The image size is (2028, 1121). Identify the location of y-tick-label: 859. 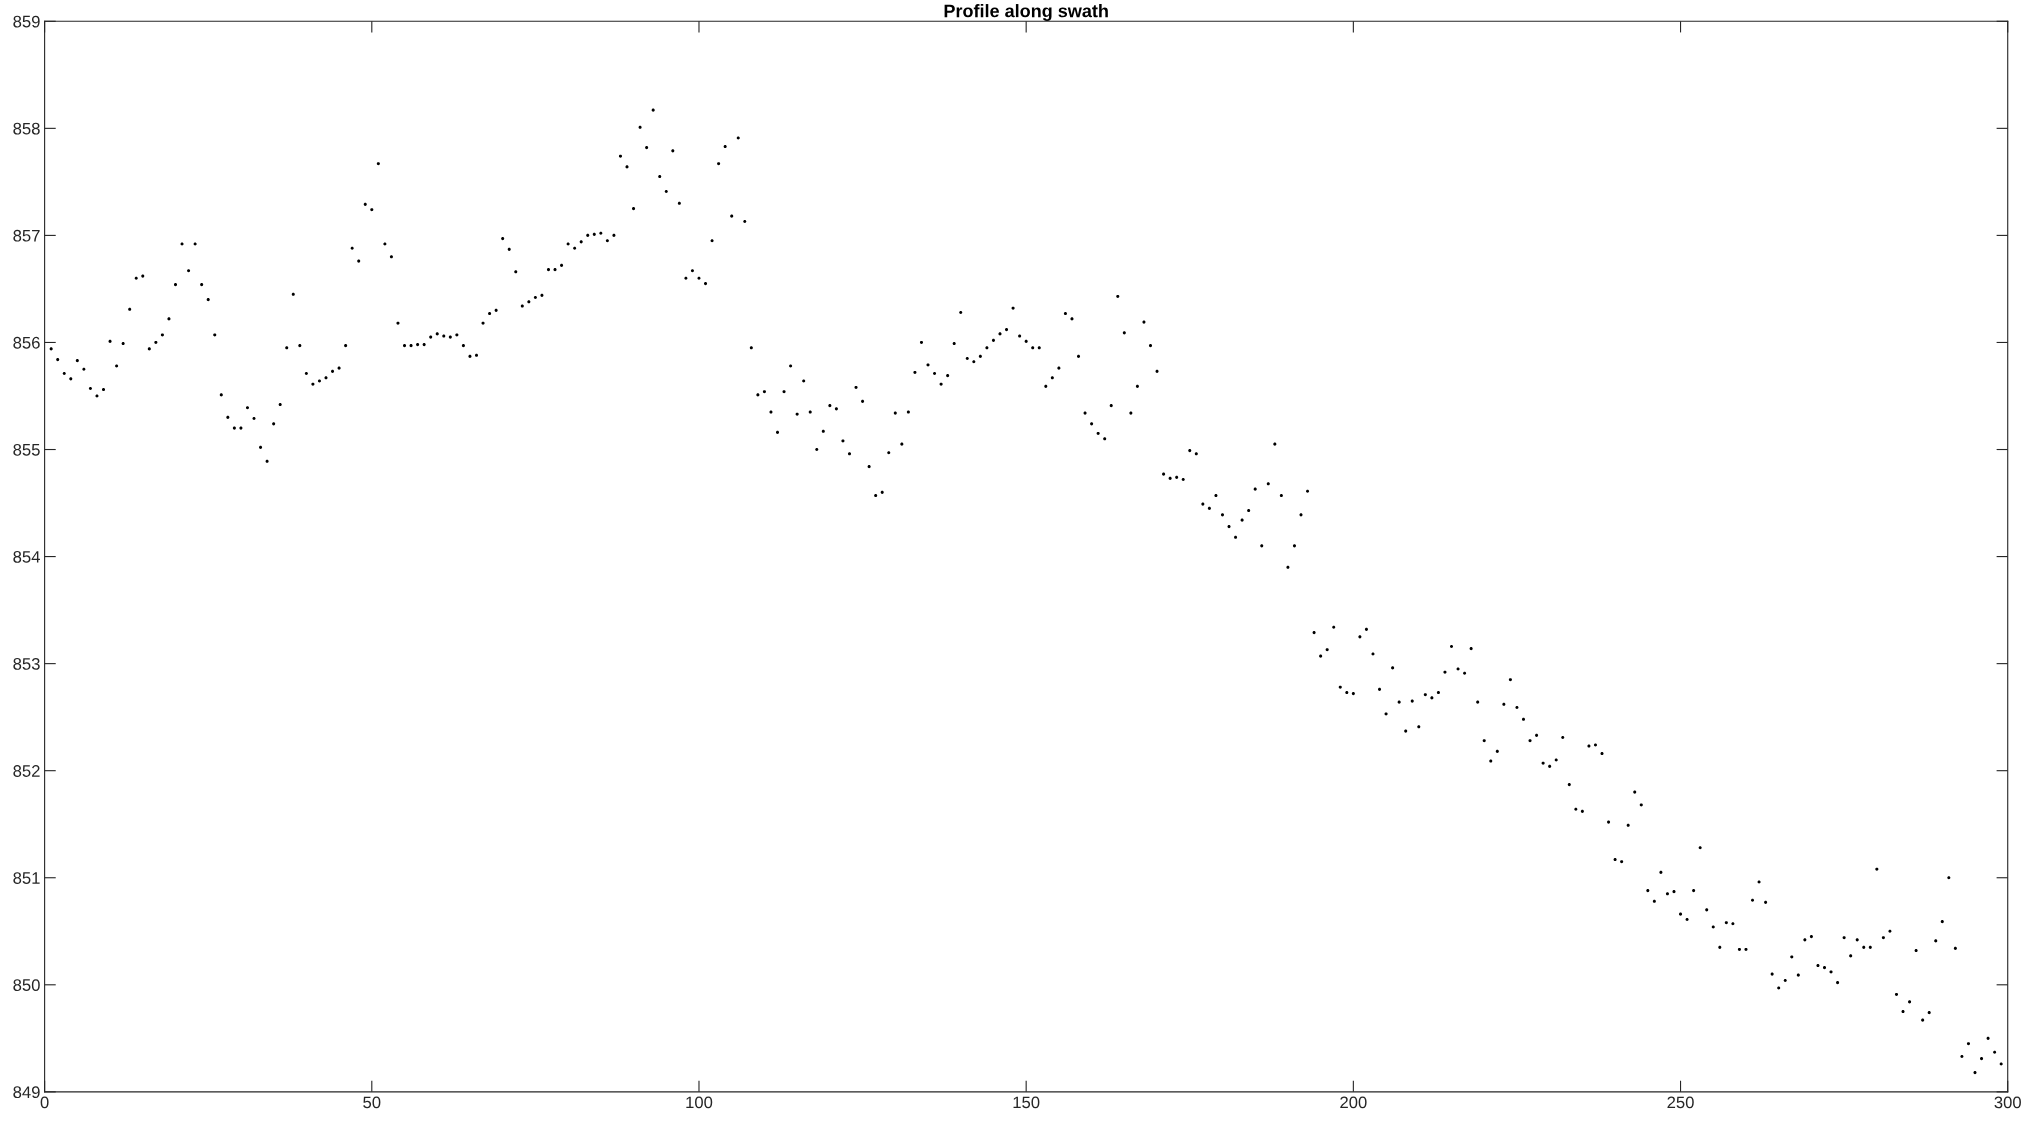
(26, 21).